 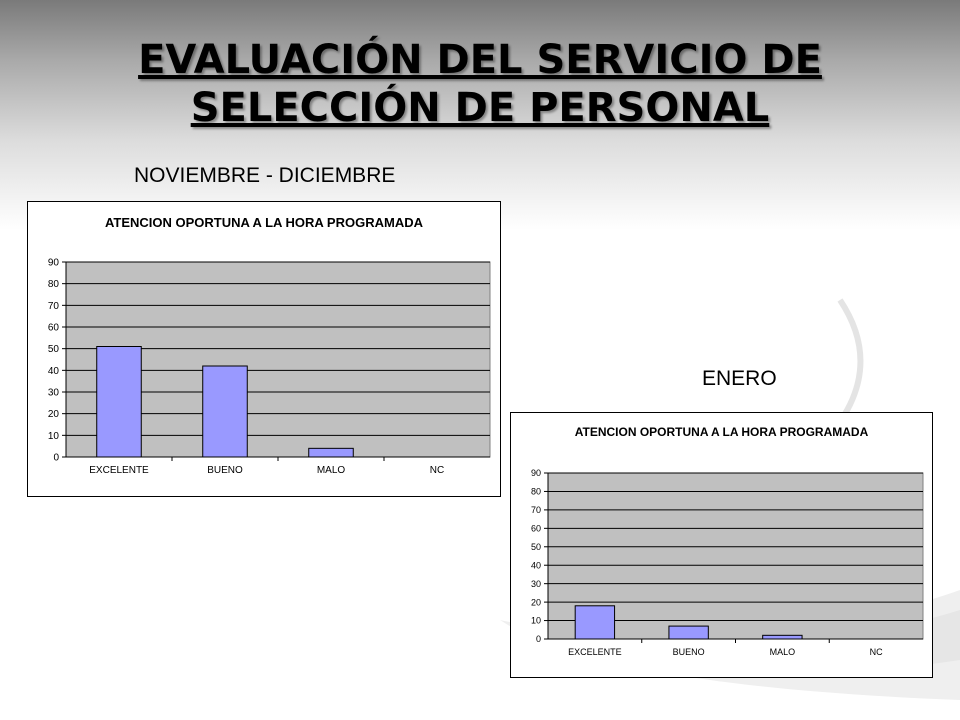 I want to click on period-label-enero: ENERO, so click(x=739, y=378).